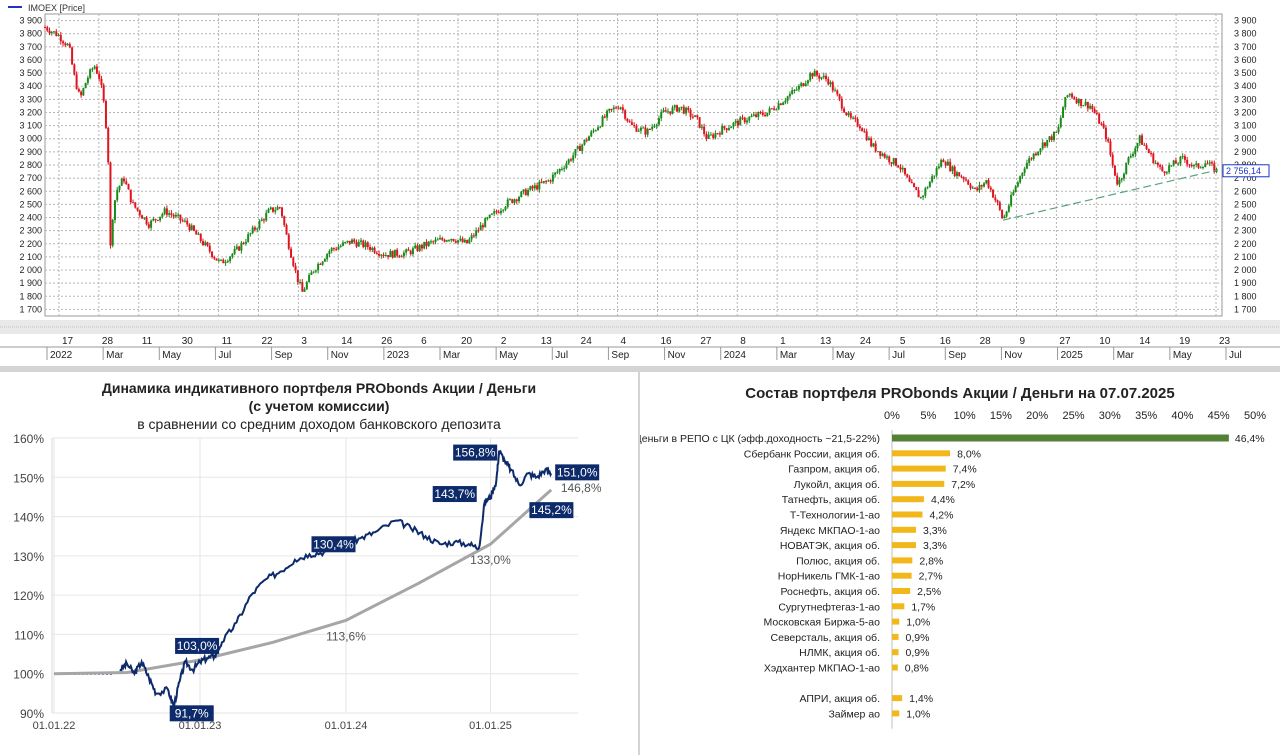  What do you see at coordinates (424, 341) in the screenshot?
I see `x-day-label: 6` at bounding box center [424, 341].